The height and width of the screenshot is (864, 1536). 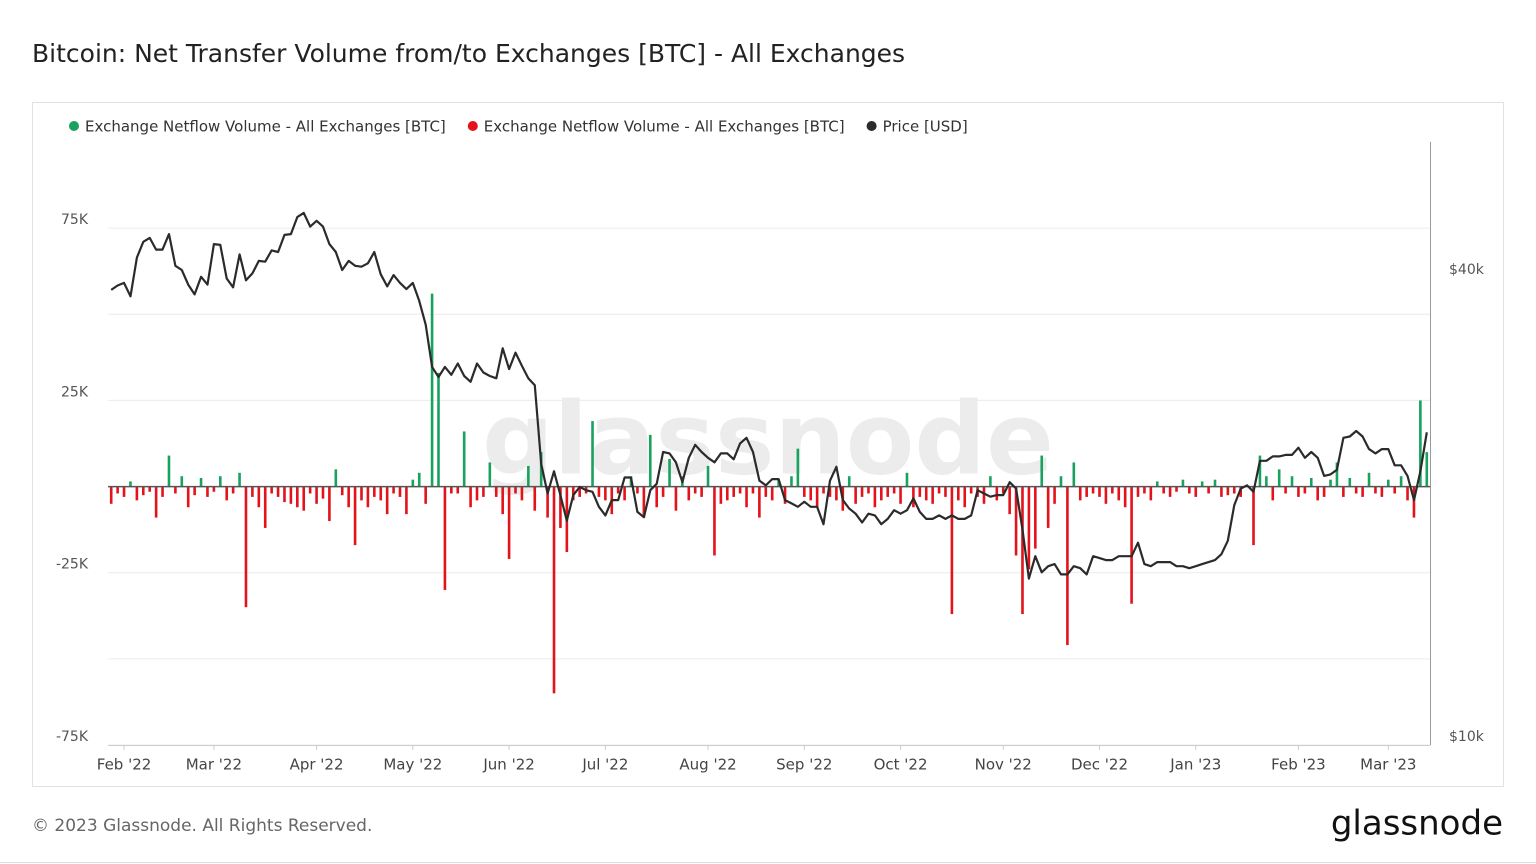 I want to click on x-tick-label: Mar '22, so click(x=214, y=765).